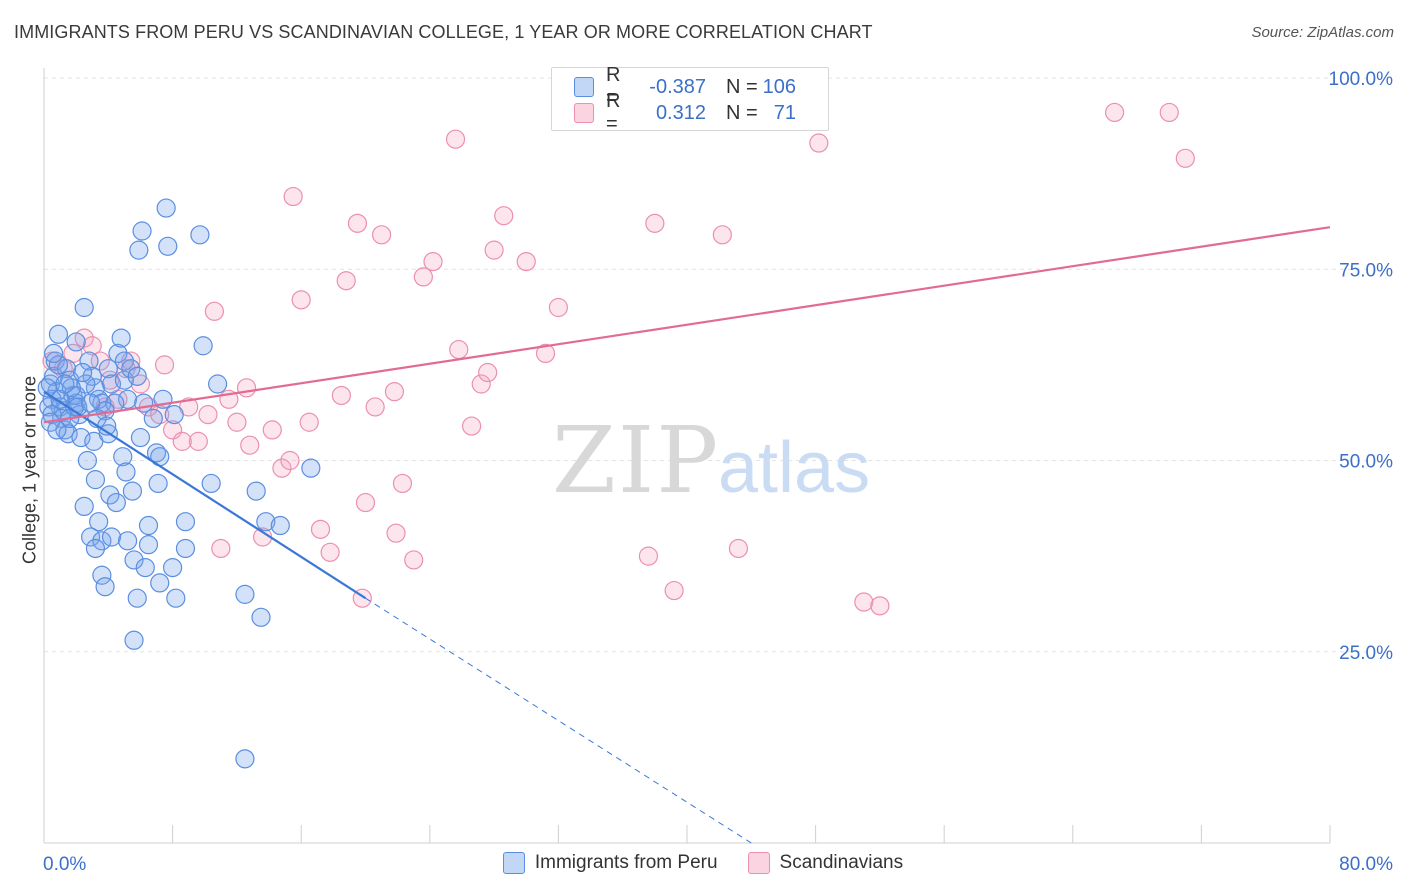 Image resolution: width=1406 pixels, height=892 pixels. I want to click on legend-row-peru: R = -0.387 N = 106, so click(685, 86).